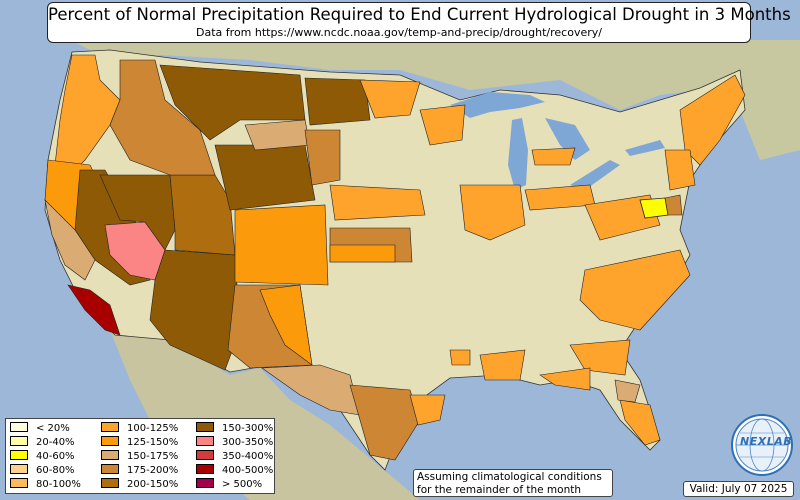 The image size is (800, 500). I want to click on valid-date: Valid: July 07 2025, so click(738, 489).